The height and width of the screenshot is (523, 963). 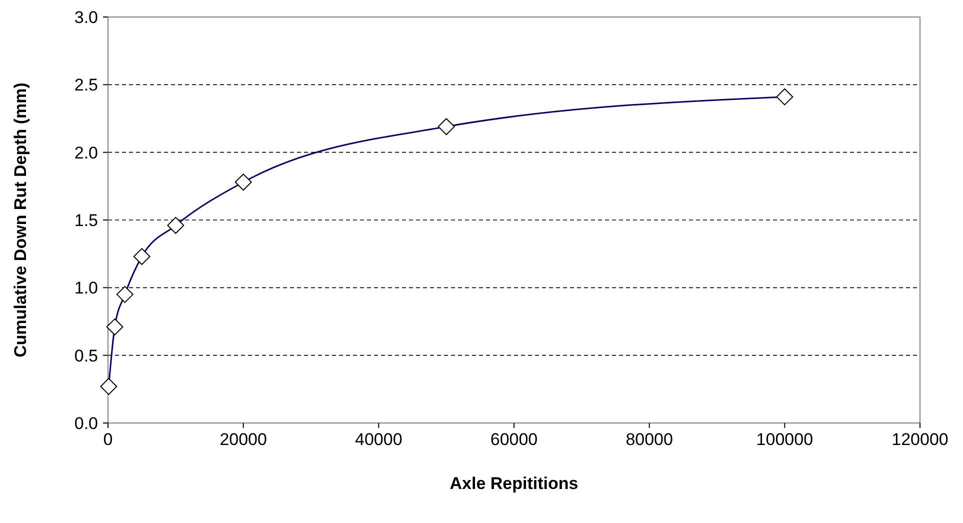 What do you see at coordinates (785, 439) in the screenshot?
I see `x-tick-label: 100000` at bounding box center [785, 439].